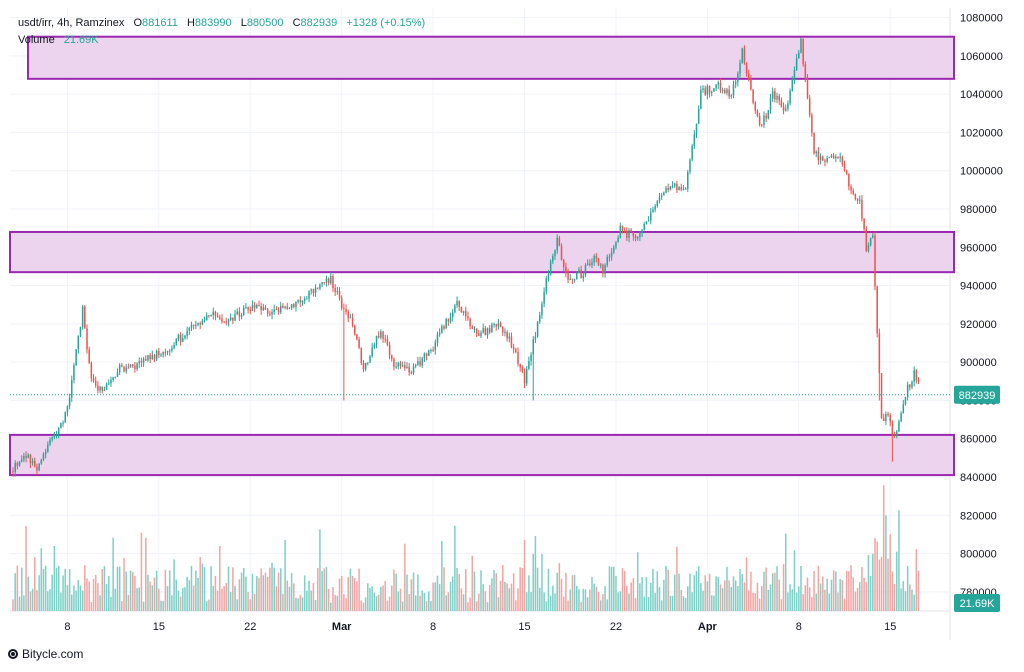  Describe the element at coordinates (319, 23) in the screenshot. I see `close-value: 882939` at that location.